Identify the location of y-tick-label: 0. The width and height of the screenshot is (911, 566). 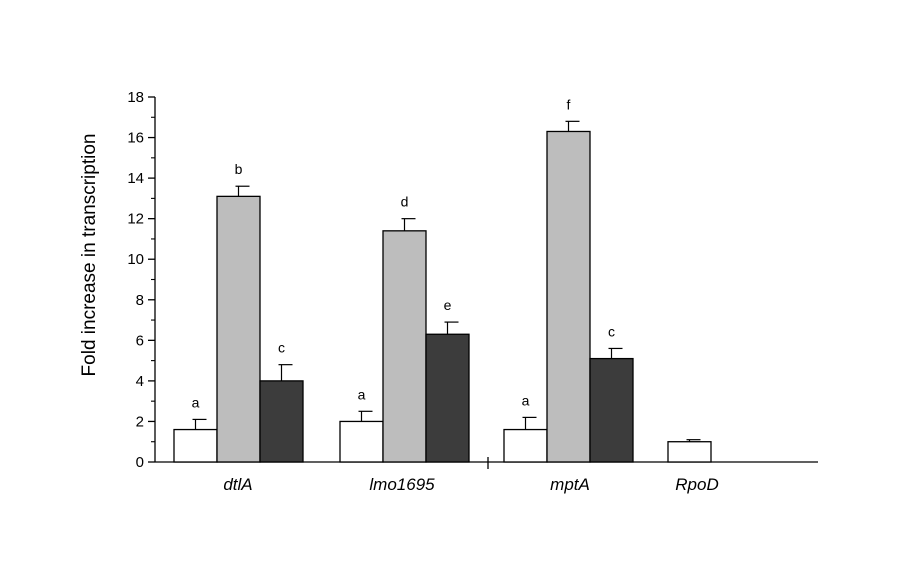
(140, 462).